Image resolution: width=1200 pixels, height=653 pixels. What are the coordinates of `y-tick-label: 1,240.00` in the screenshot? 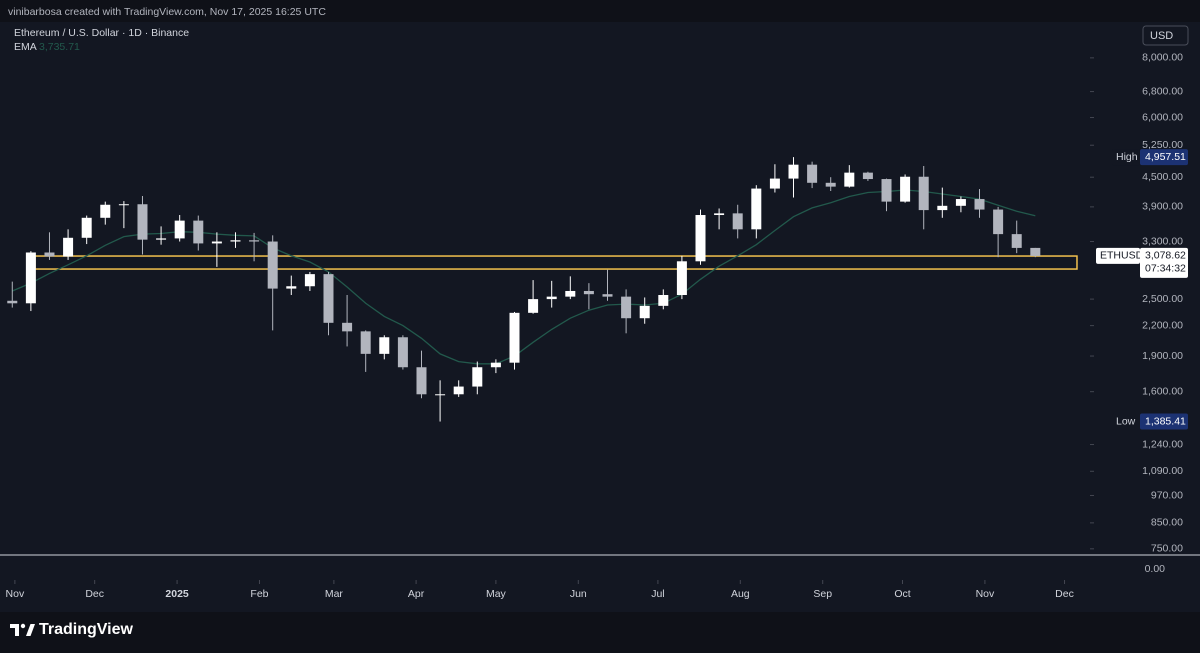 It's located at (1162, 444).